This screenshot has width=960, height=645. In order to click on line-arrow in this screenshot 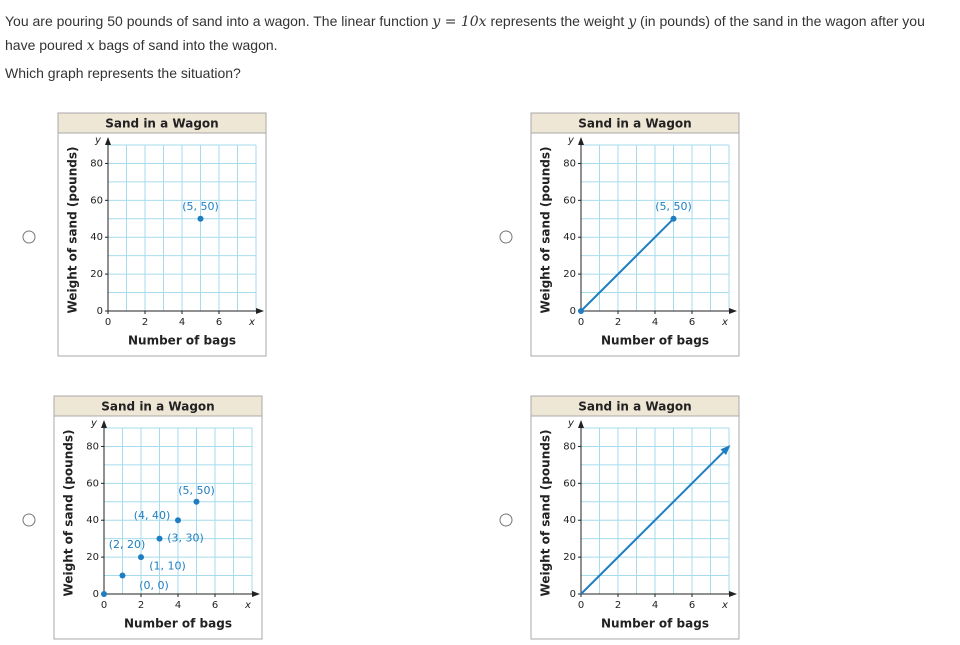, I will do `click(725, 450)`.